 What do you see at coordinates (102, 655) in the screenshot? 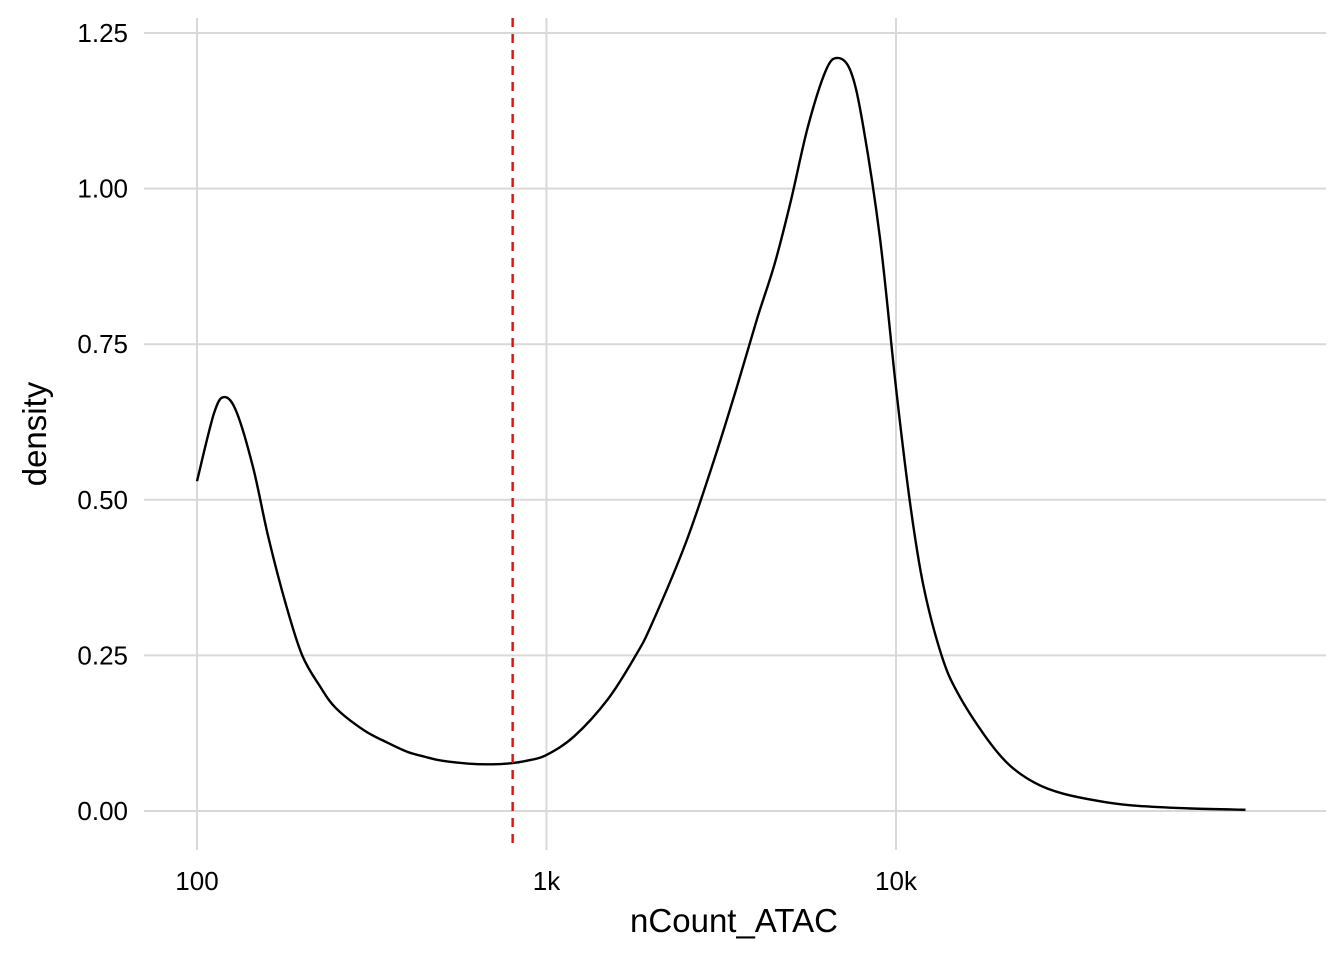
I see `y-tick-label-1: 0.25` at bounding box center [102, 655].